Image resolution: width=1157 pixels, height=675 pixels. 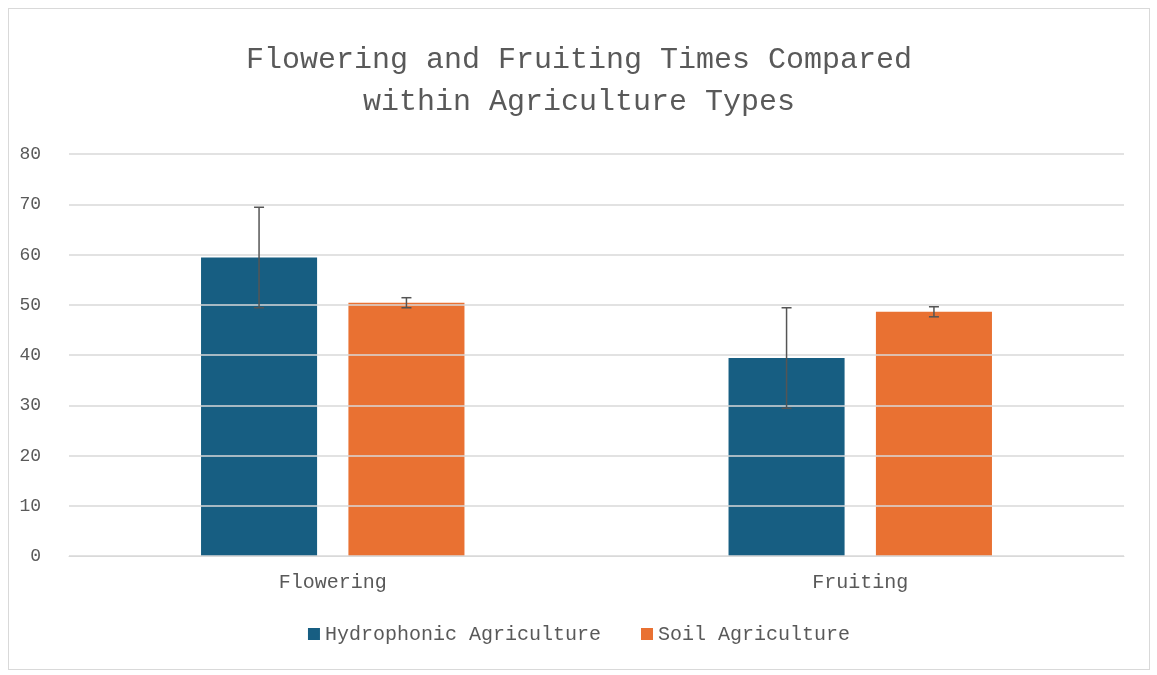 What do you see at coordinates (30, 355) in the screenshot?
I see `y-tick-label: 40` at bounding box center [30, 355].